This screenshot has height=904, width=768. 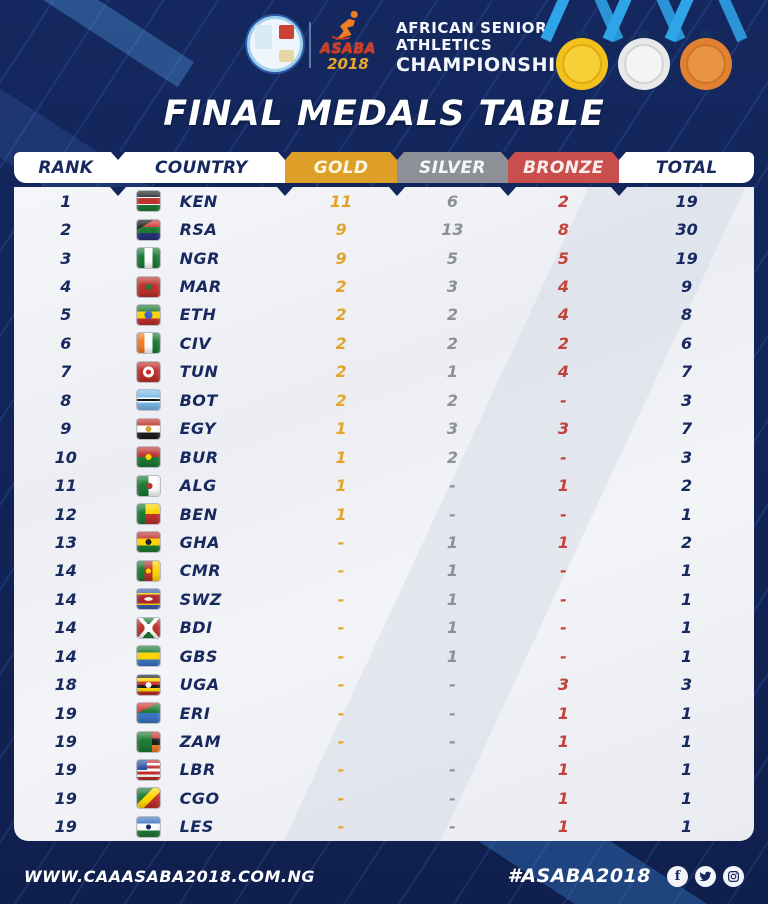 What do you see at coordinates (310, 45) in the screenshot?
I see `brand-divider` at bounding box center [310, 45].